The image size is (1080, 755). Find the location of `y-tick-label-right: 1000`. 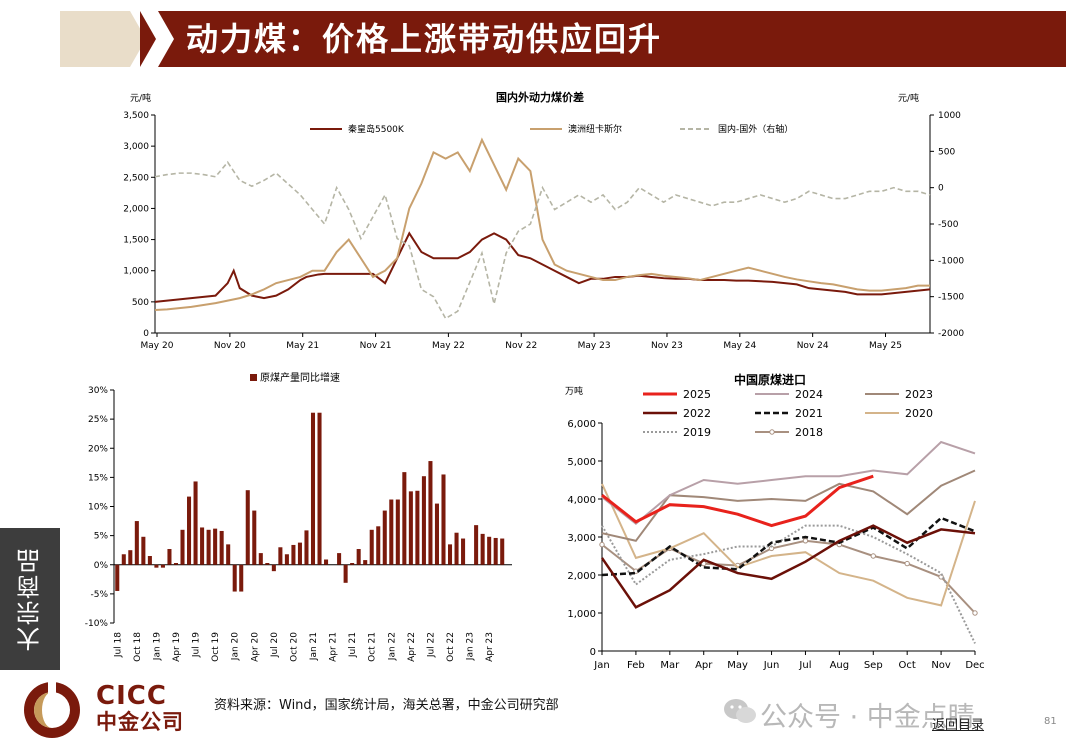

y-tick-label-right: 1000 is located at coordinates (949, 116).